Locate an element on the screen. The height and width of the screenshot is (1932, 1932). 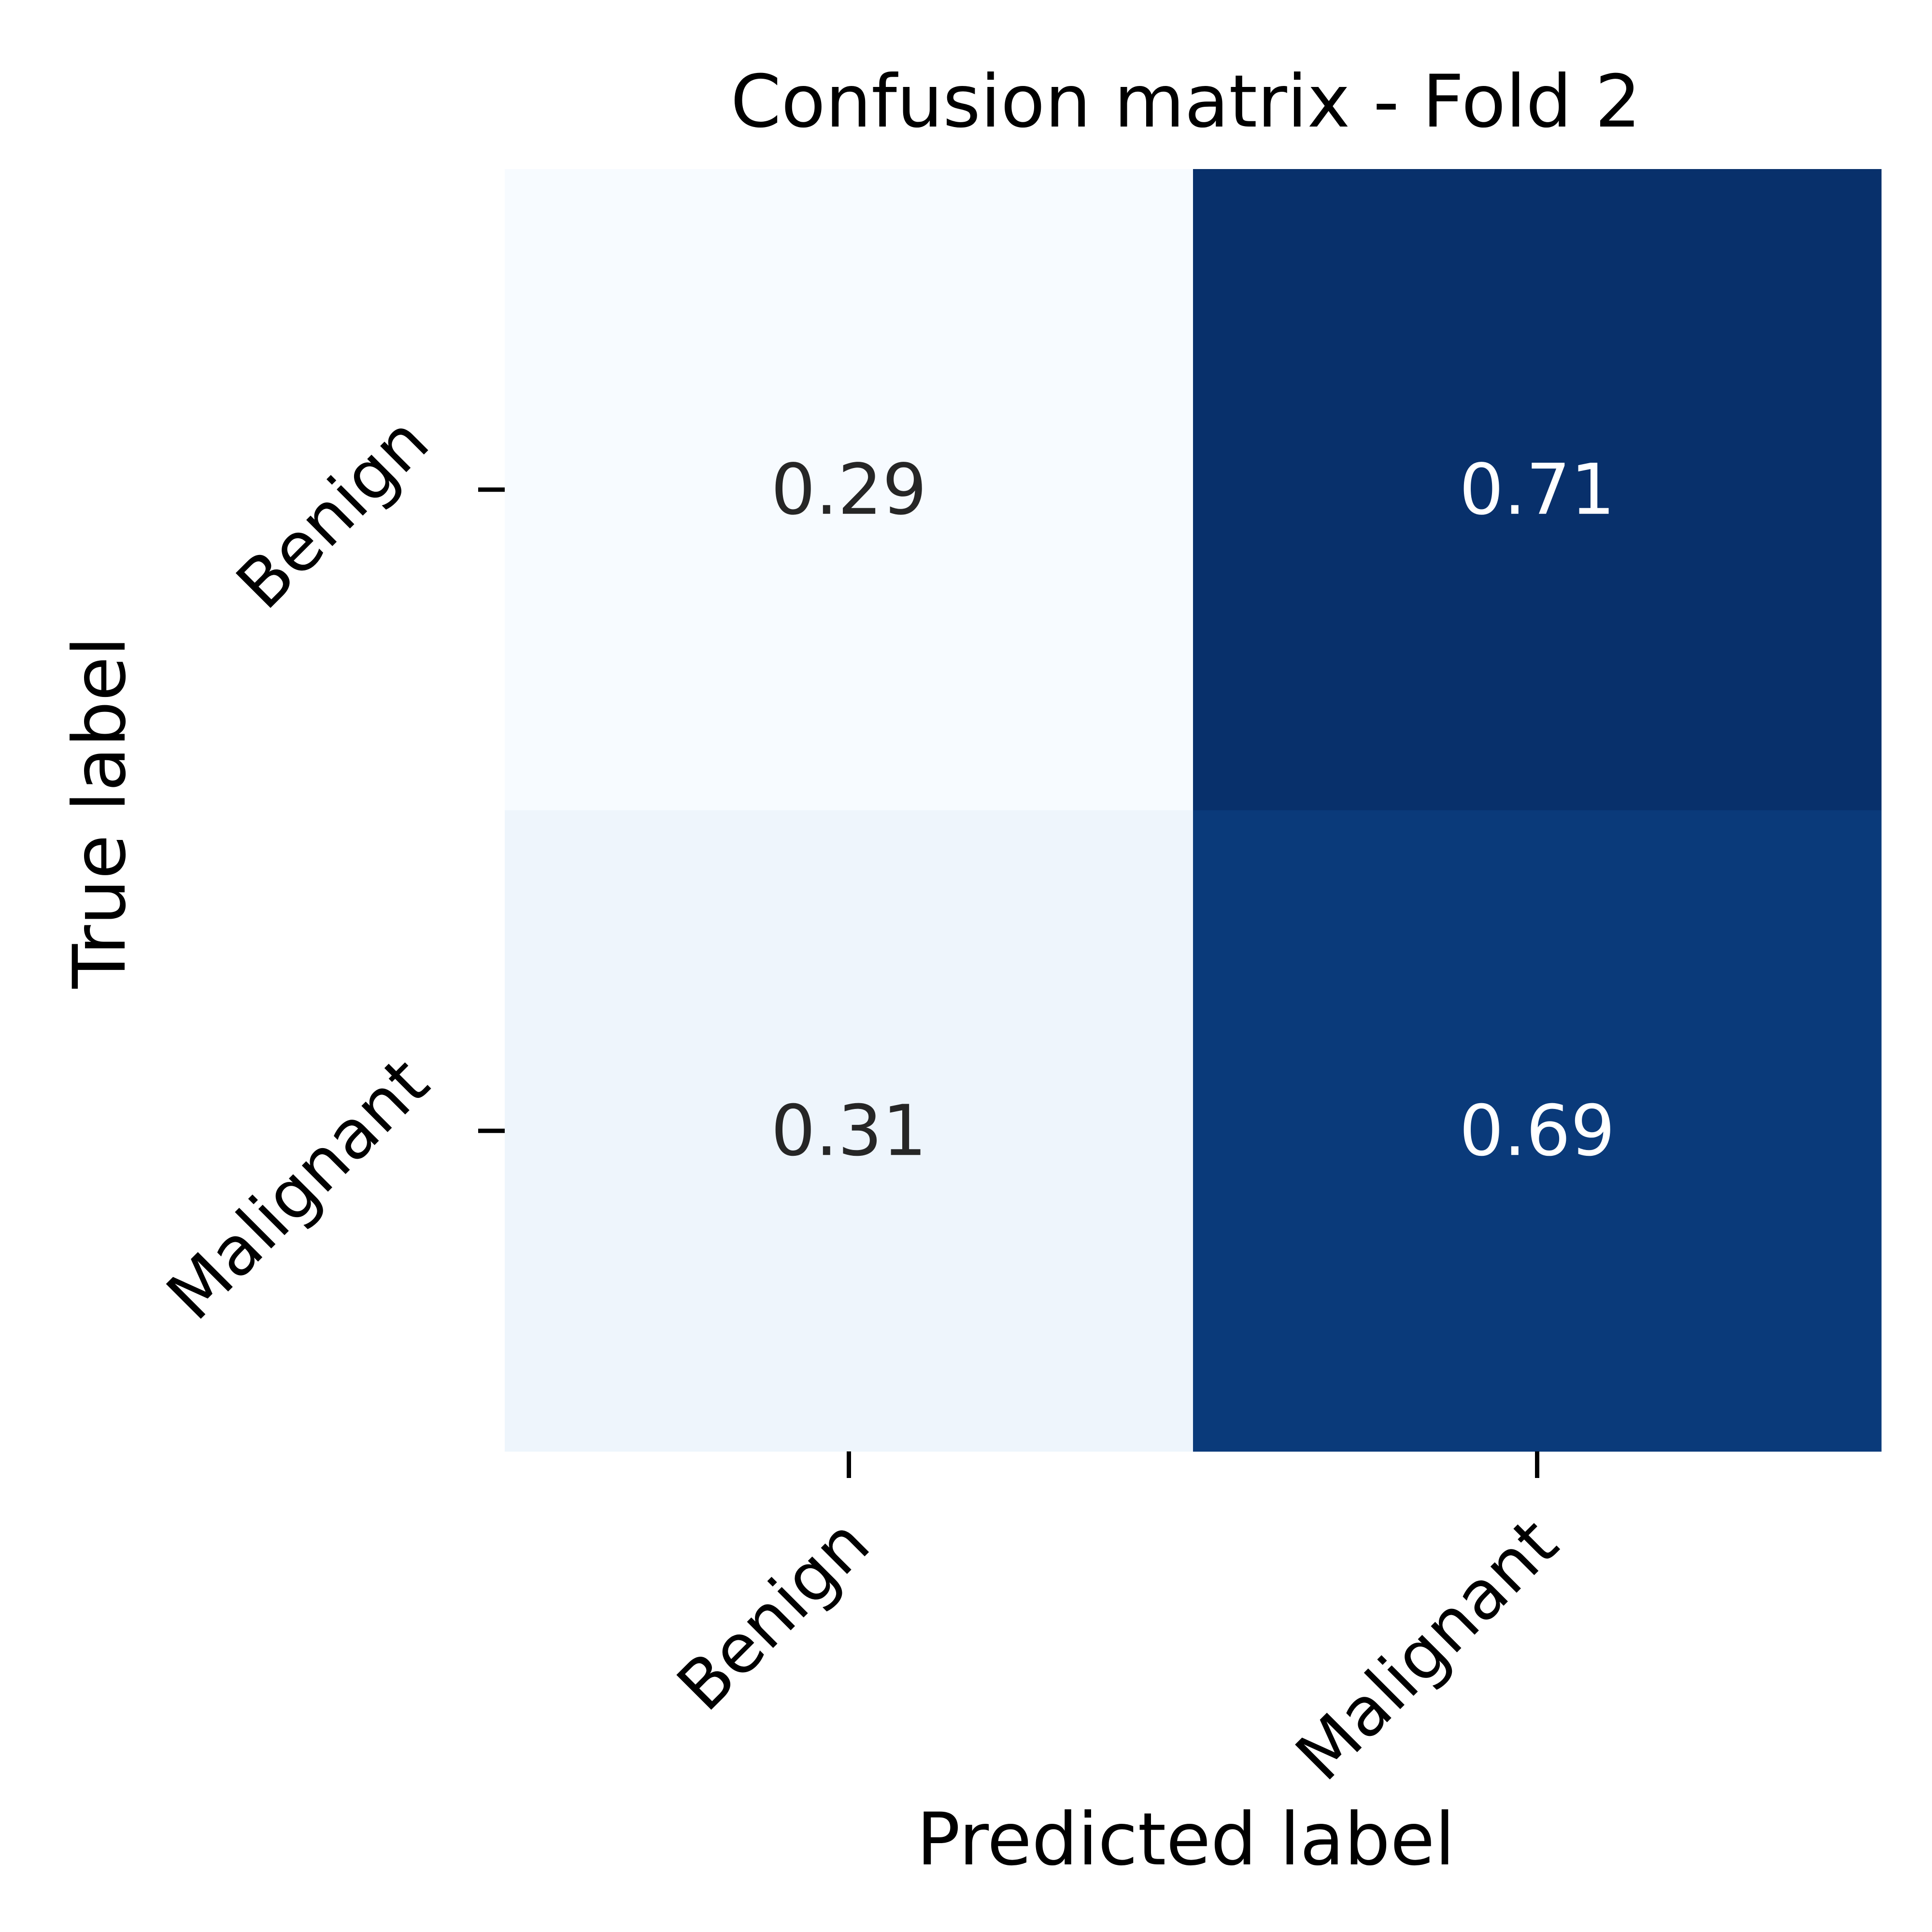
cell-value-label-1-0: 0.31 is located at coordinates (849, 1131).